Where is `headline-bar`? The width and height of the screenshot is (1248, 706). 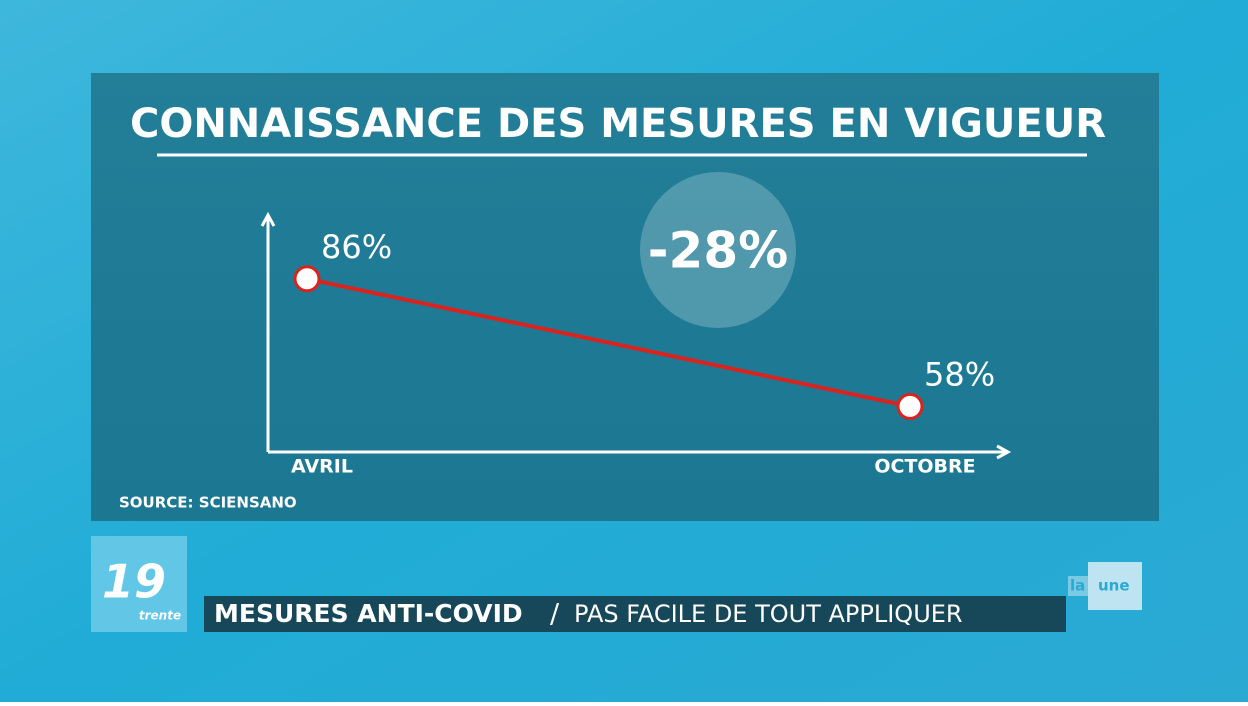
headline-bar is located at coordinates (635, 614).